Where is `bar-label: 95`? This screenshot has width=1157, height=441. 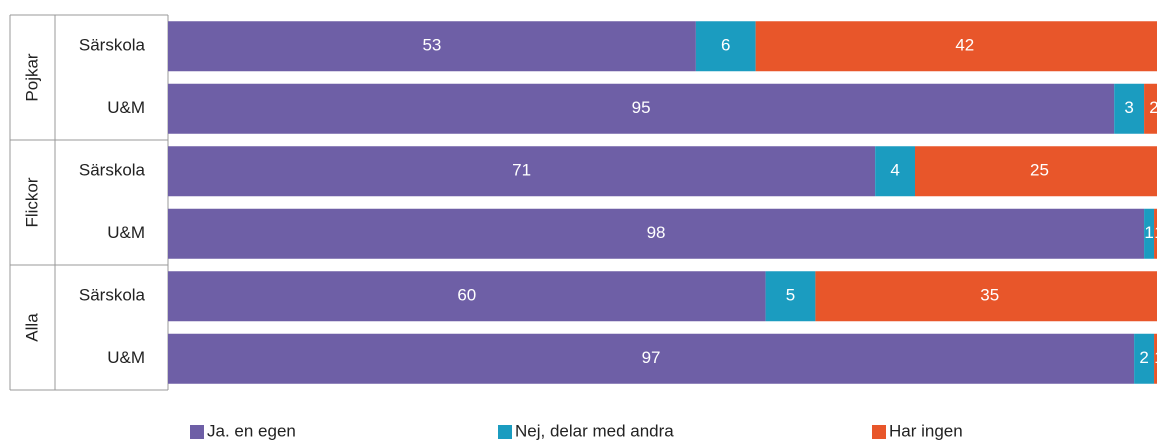 bar-label: 95 is located at coordinates (641, 107).